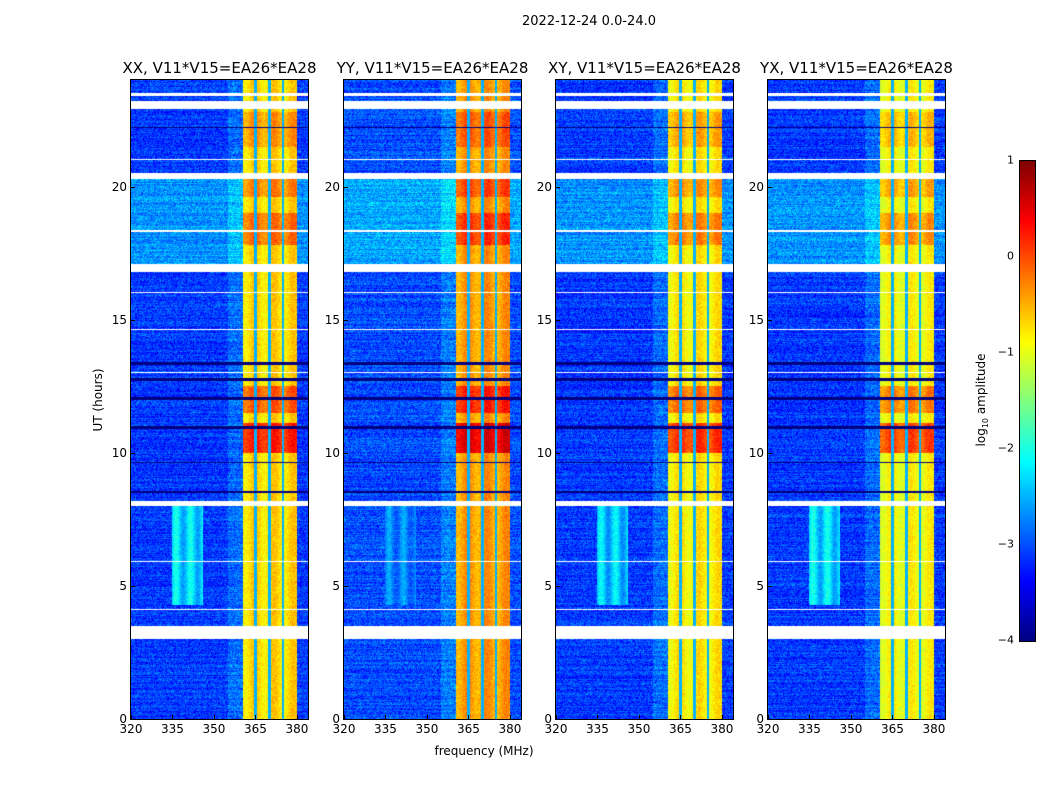 The height and width of the screenshot is (800, 1050). What do you see at coordinates (1027, 401) in the screenshot?
I see `colorbar` at bounding box center [1027, 401].